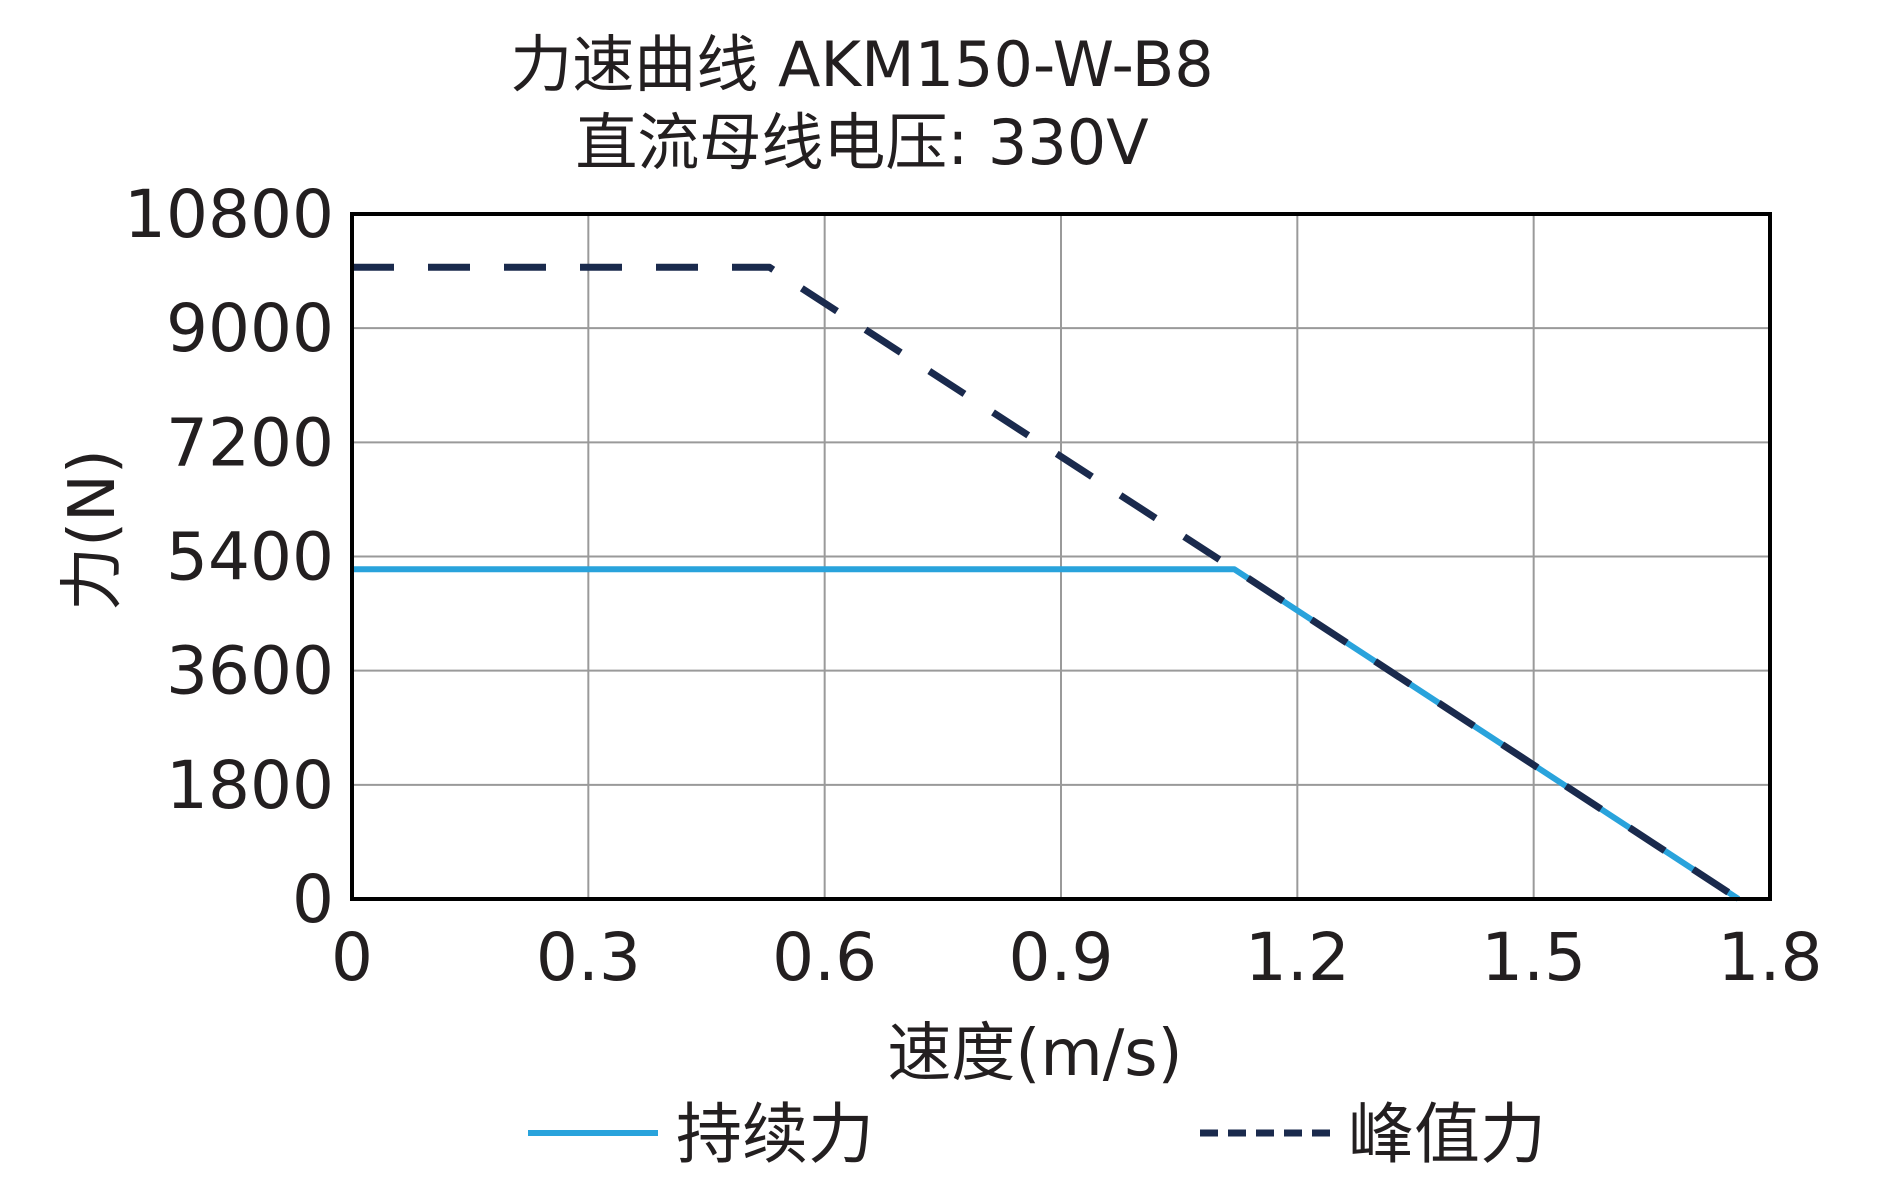 The height and width of the screenshot is (1182, 1898). I want to click on y-tick-label: 9000, so click(250, 328).